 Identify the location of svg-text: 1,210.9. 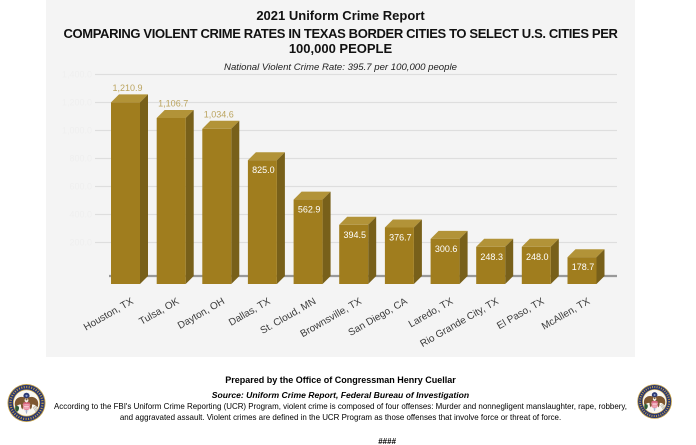
(127, 88).